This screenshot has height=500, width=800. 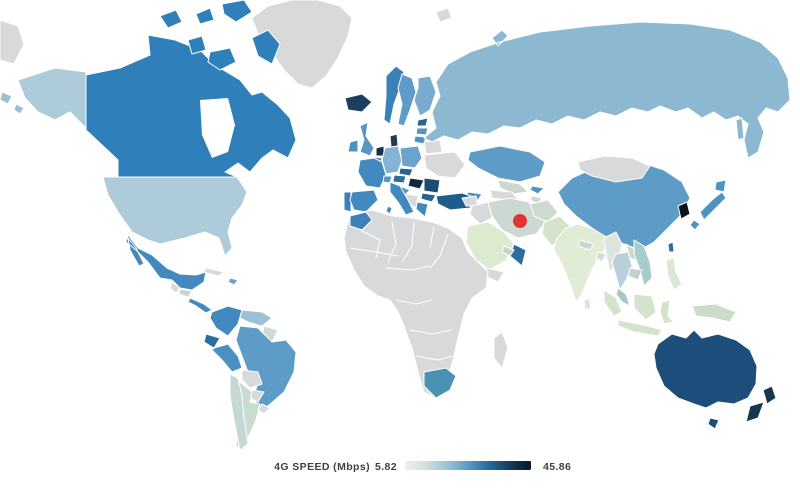 I want to click on country-south-africa, so click(x=440, y=383).